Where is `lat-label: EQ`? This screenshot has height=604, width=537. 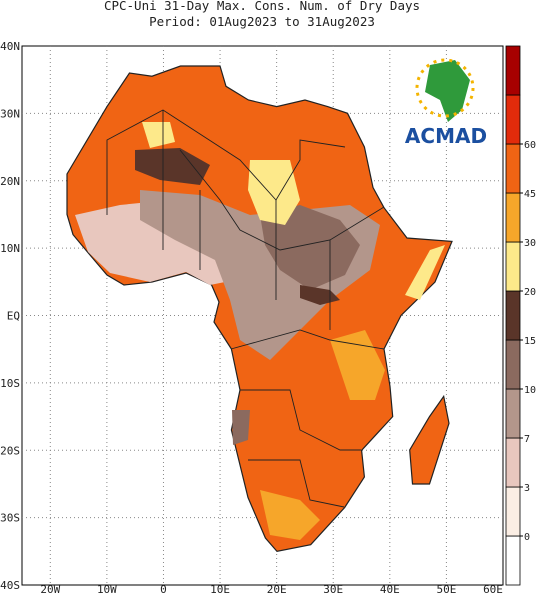 lat-label: EQ is located at coordinates (13, 316).